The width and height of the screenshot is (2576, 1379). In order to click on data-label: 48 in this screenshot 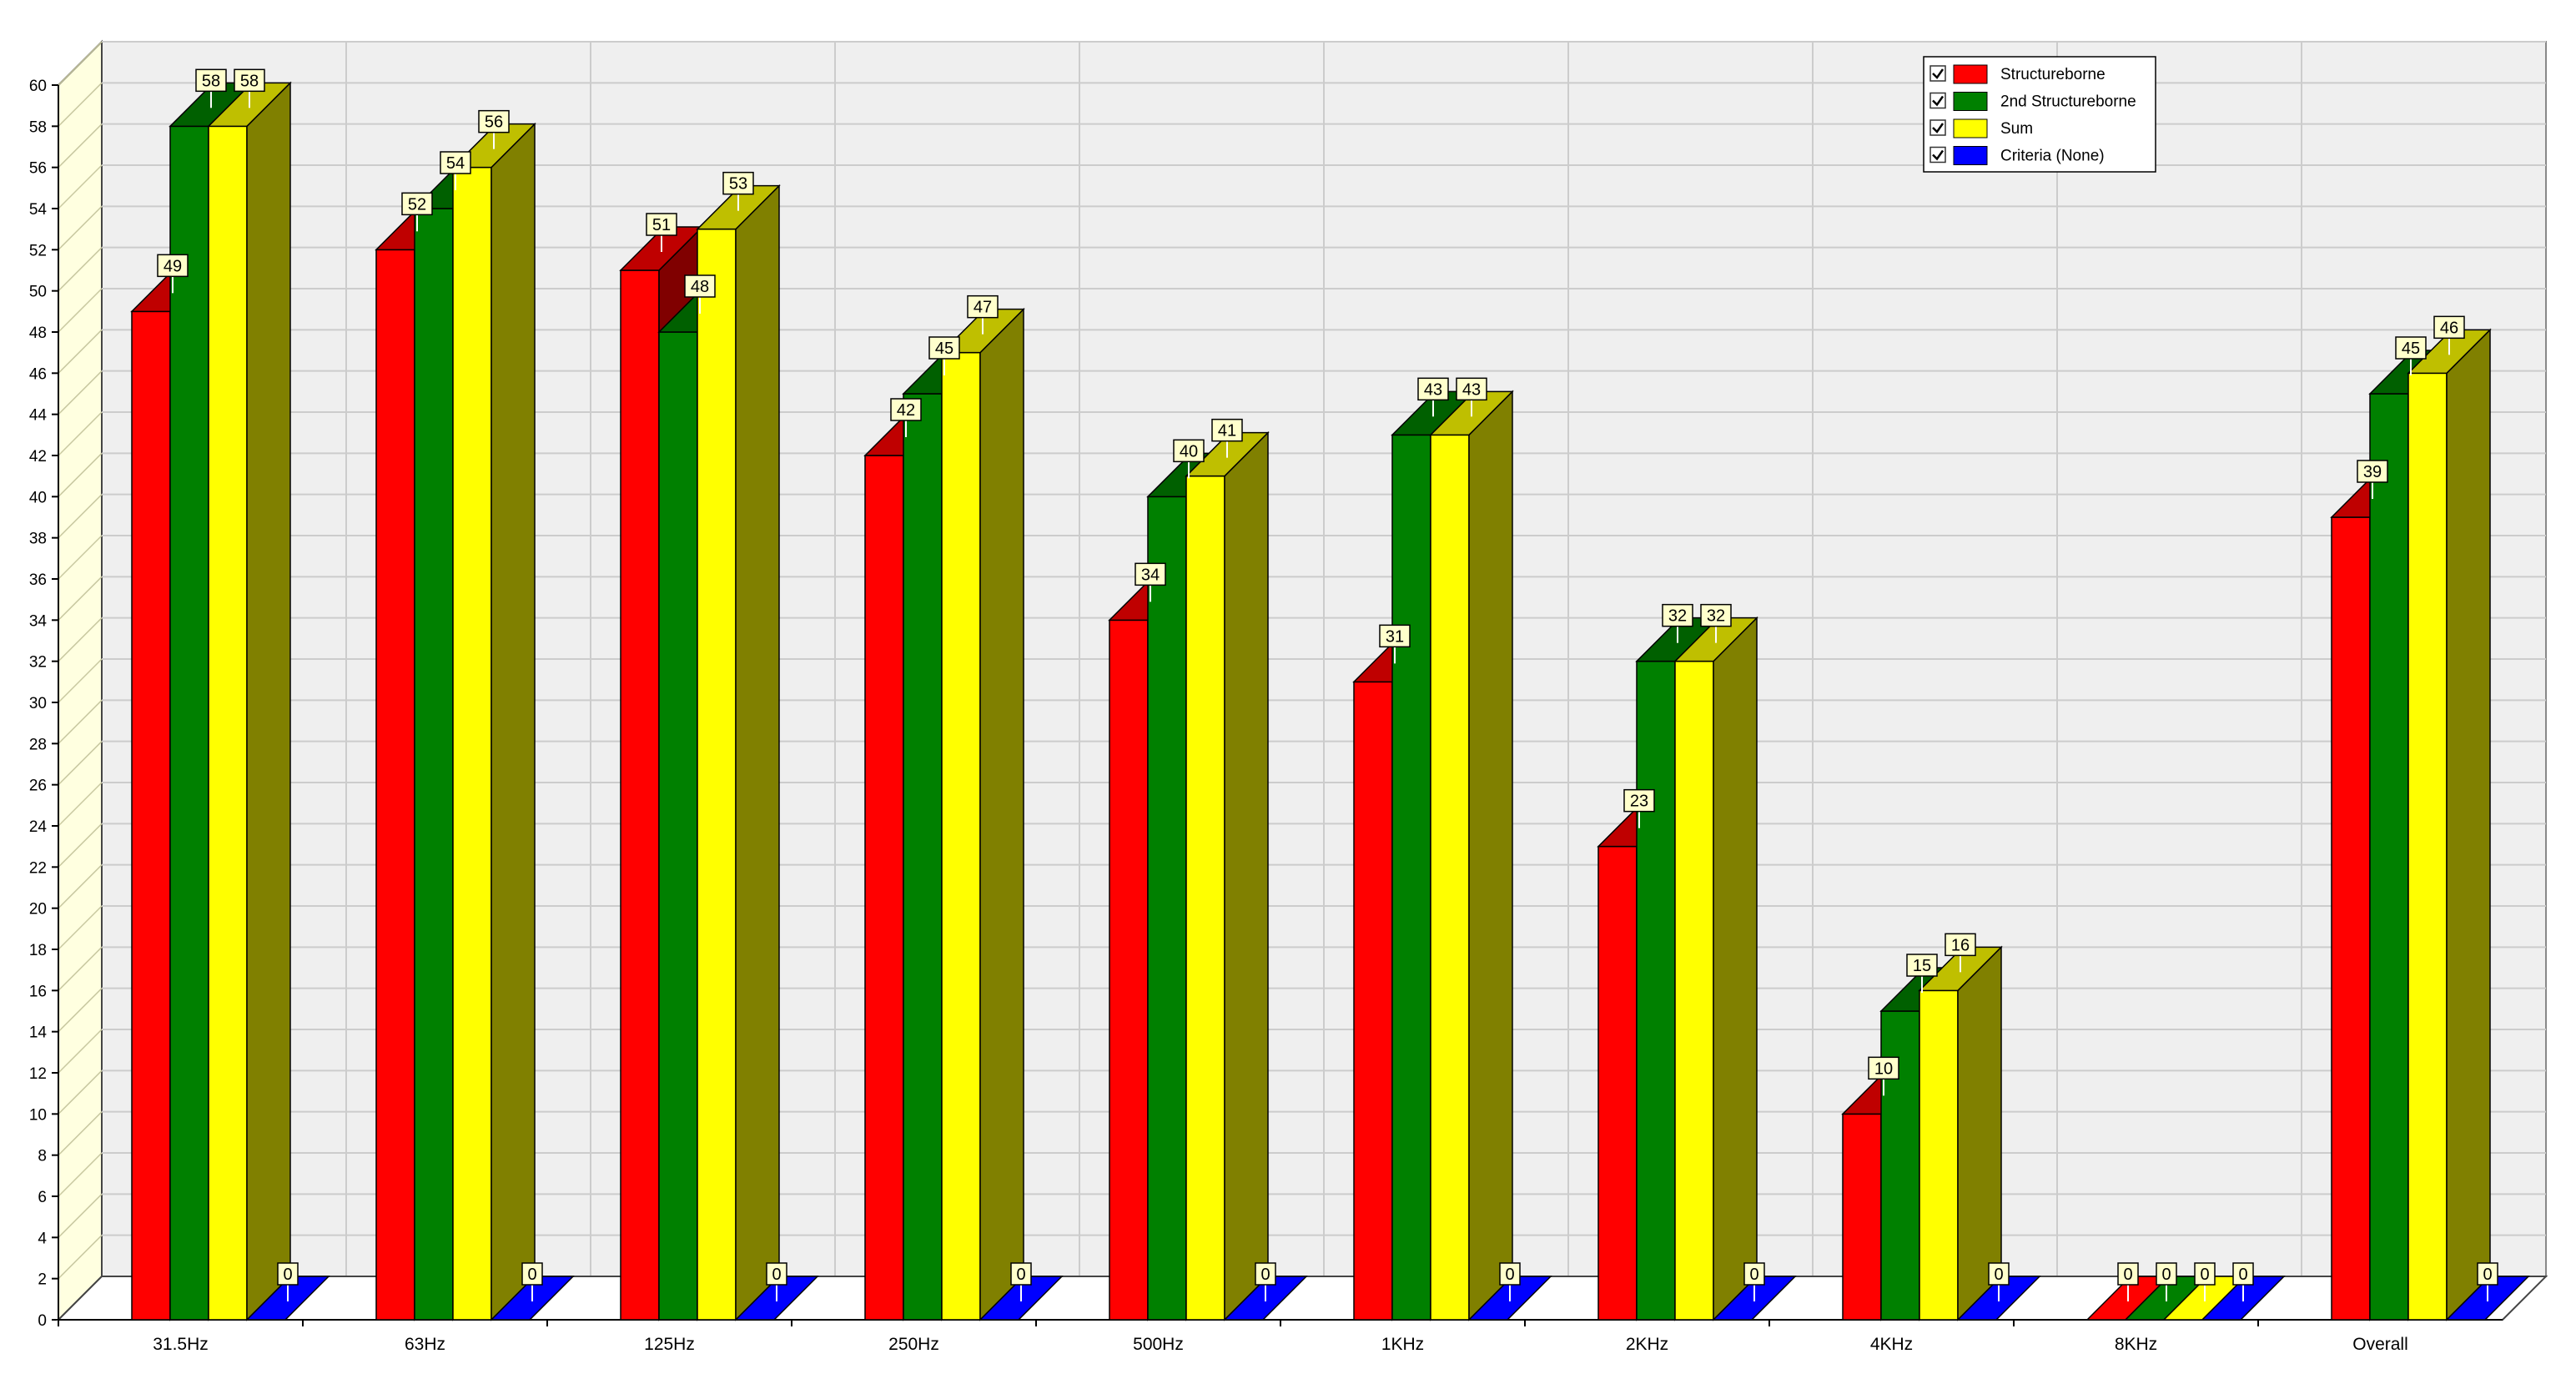, I will do `click(700, 287)`.